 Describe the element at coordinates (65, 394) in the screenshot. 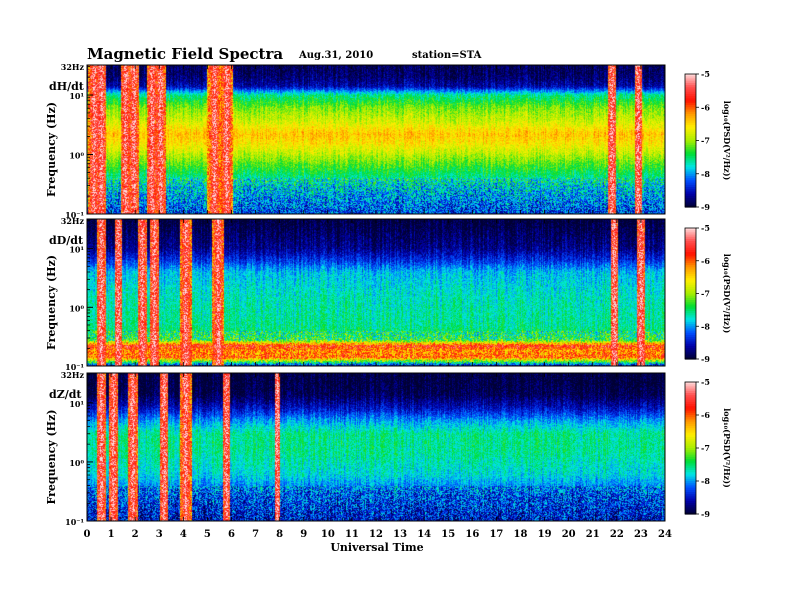

I see `component-label: dZ/dt` at that location.